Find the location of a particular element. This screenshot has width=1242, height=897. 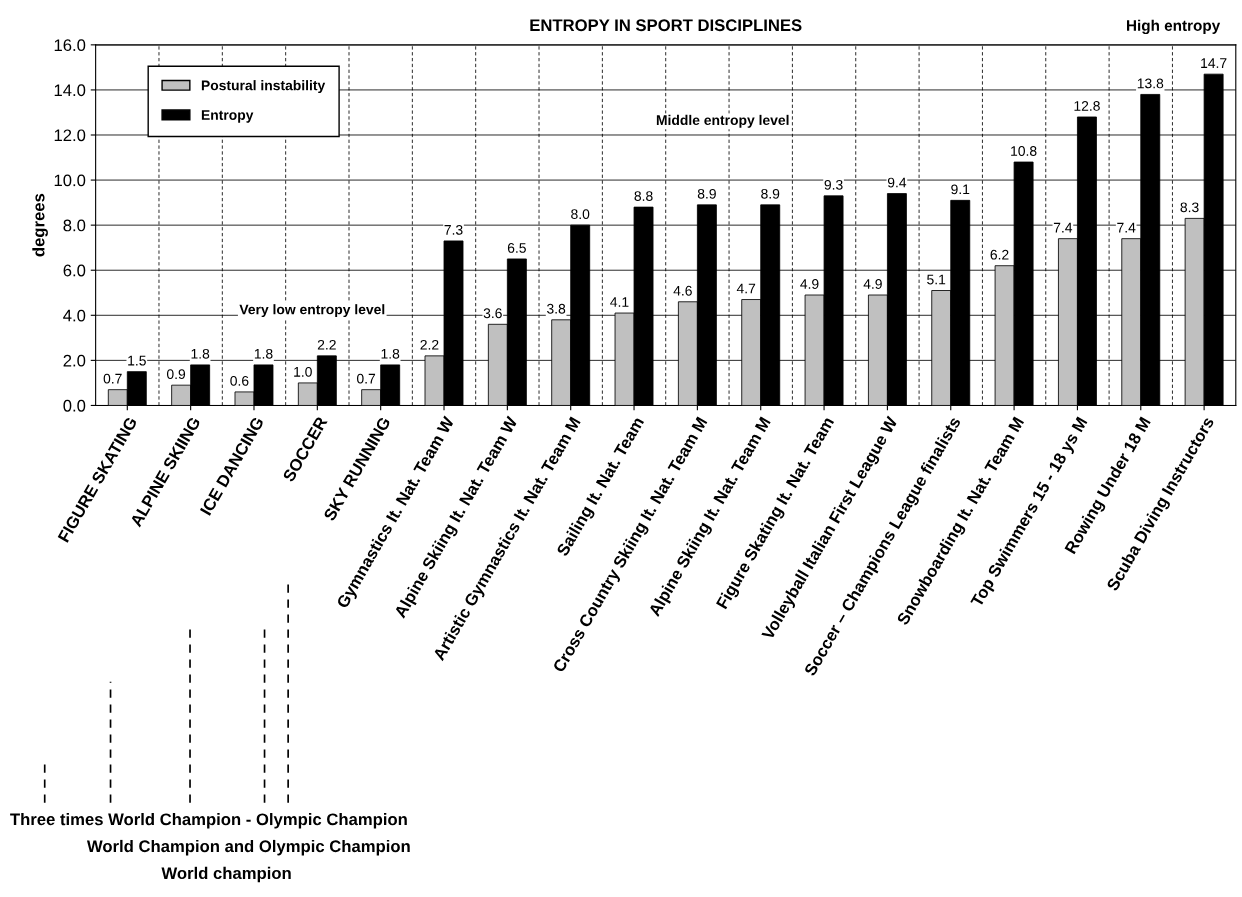

data-label: 1.5 is located at coordinates (137, 360).